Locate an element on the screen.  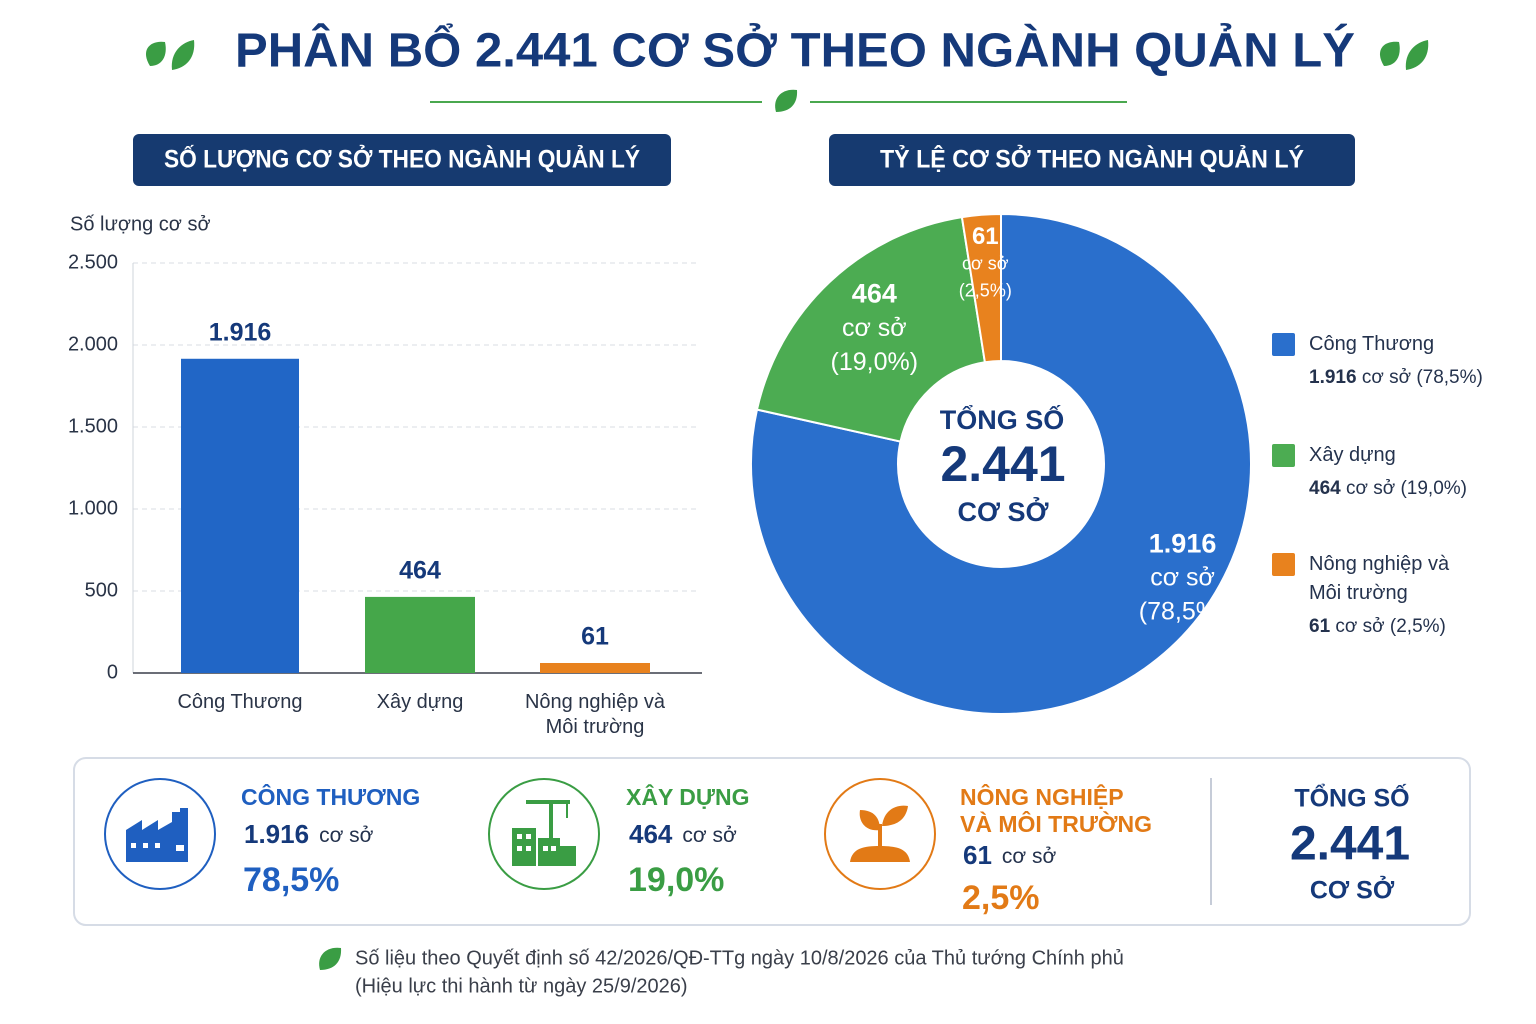
y-tick-label: 2.500 is located at coordinates (93, 262).